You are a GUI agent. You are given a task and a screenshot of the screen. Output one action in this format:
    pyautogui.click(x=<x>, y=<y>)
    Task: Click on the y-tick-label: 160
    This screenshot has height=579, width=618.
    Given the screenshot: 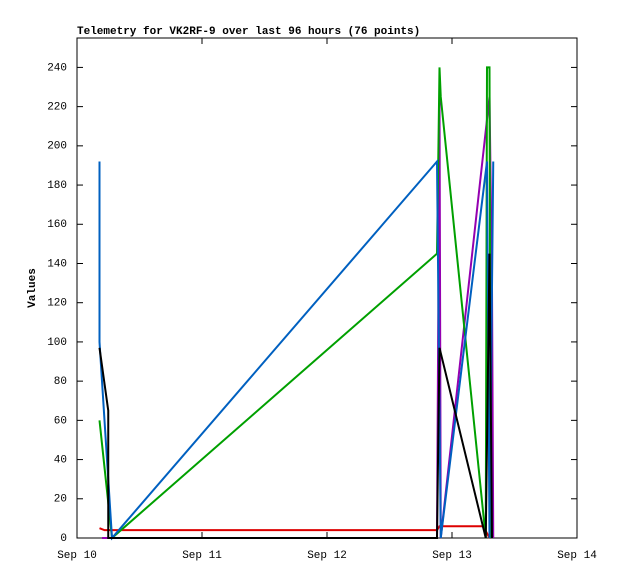 What is the action you would take?
    pyautogui.click(x=57, y=225)
    